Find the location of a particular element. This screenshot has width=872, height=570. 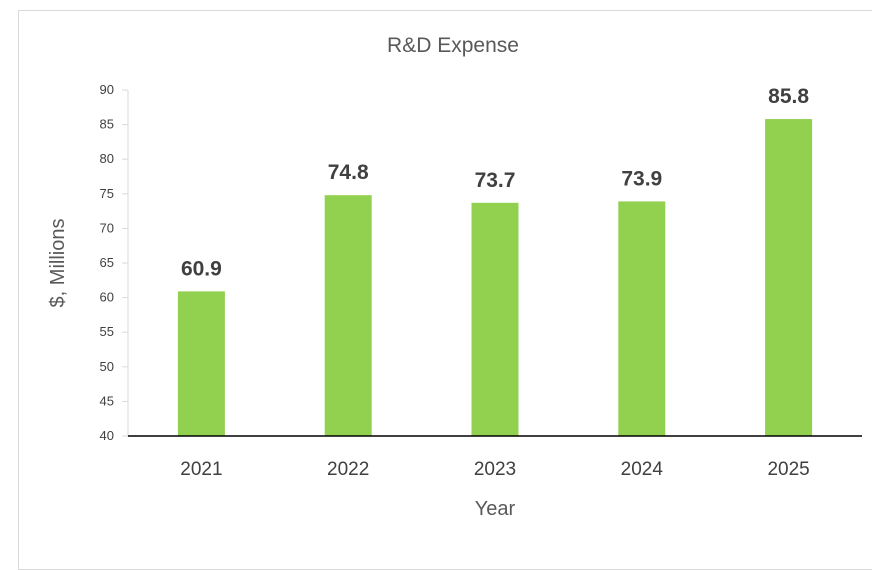

x-axis-title: Year is located at coordinates (495, 509).